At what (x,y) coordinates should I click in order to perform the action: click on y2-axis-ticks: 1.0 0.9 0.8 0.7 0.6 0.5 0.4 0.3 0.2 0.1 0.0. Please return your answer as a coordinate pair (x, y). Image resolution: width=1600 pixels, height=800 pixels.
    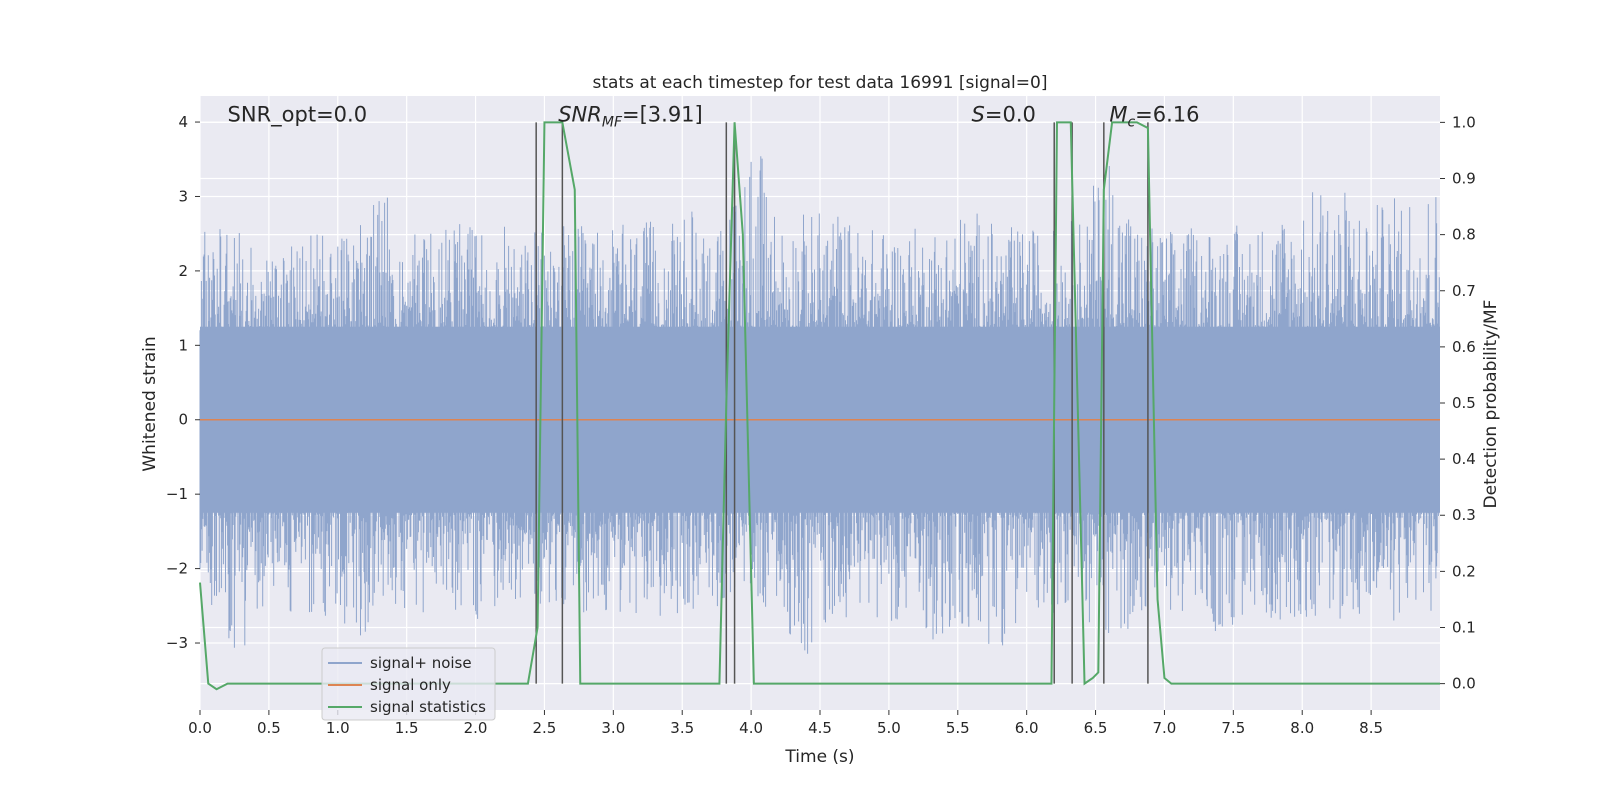
    Looking at the image, I should click on (1458, 403).